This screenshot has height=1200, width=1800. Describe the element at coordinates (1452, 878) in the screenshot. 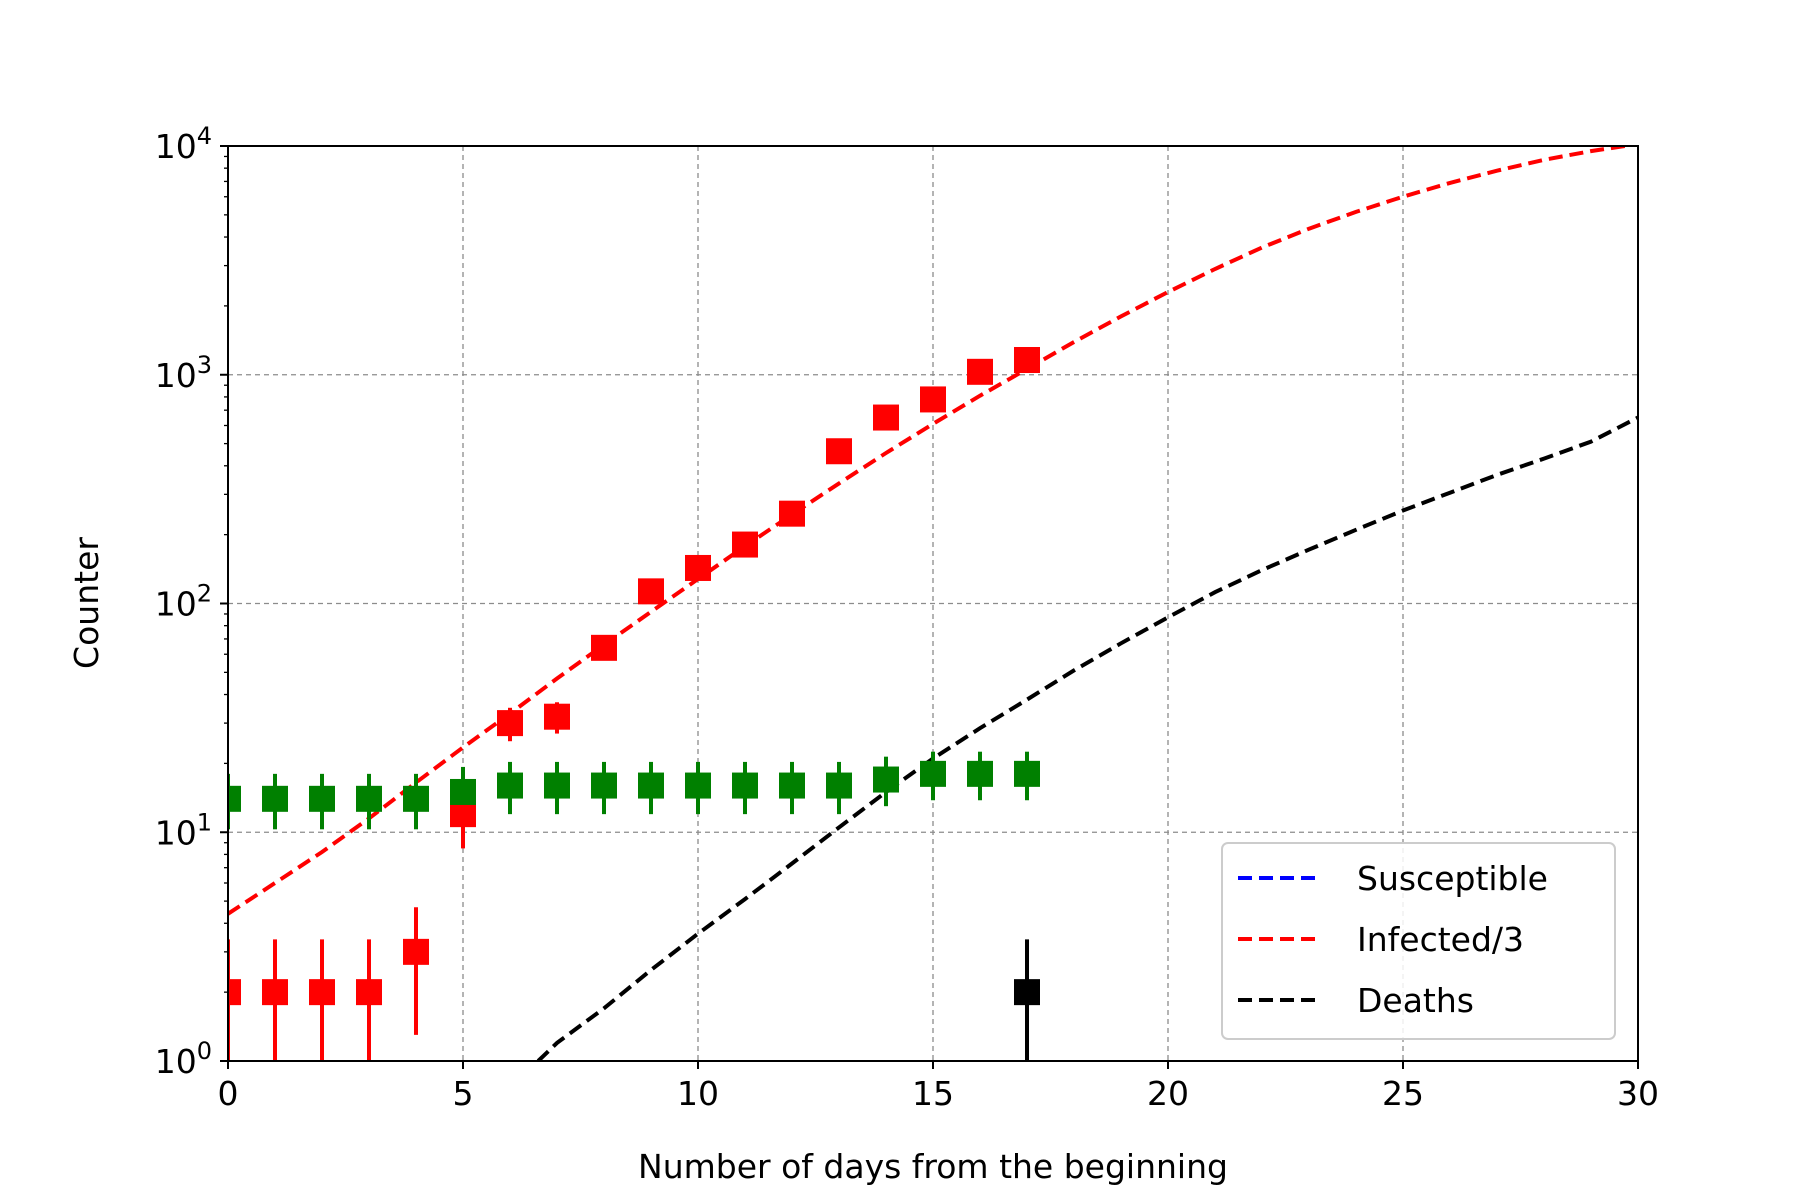

I see `legend-label: Susceptible` at that location.